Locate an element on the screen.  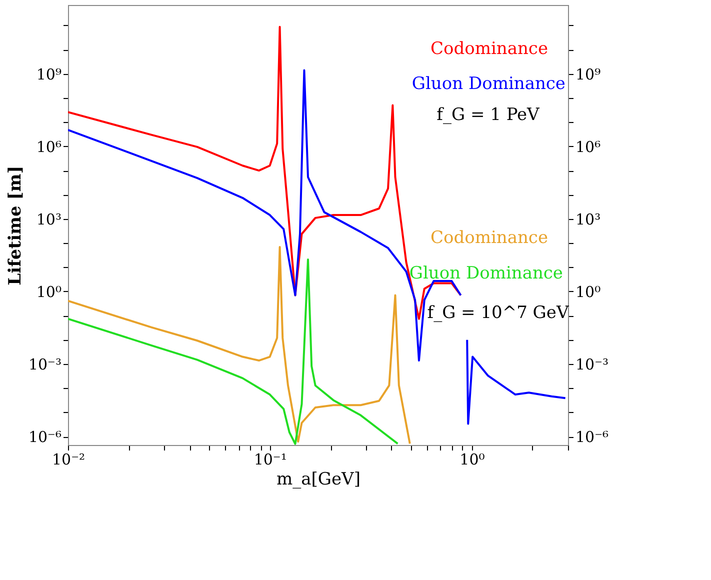
y-tick-label: 10⁻³ is located at coordinates (592, 365).